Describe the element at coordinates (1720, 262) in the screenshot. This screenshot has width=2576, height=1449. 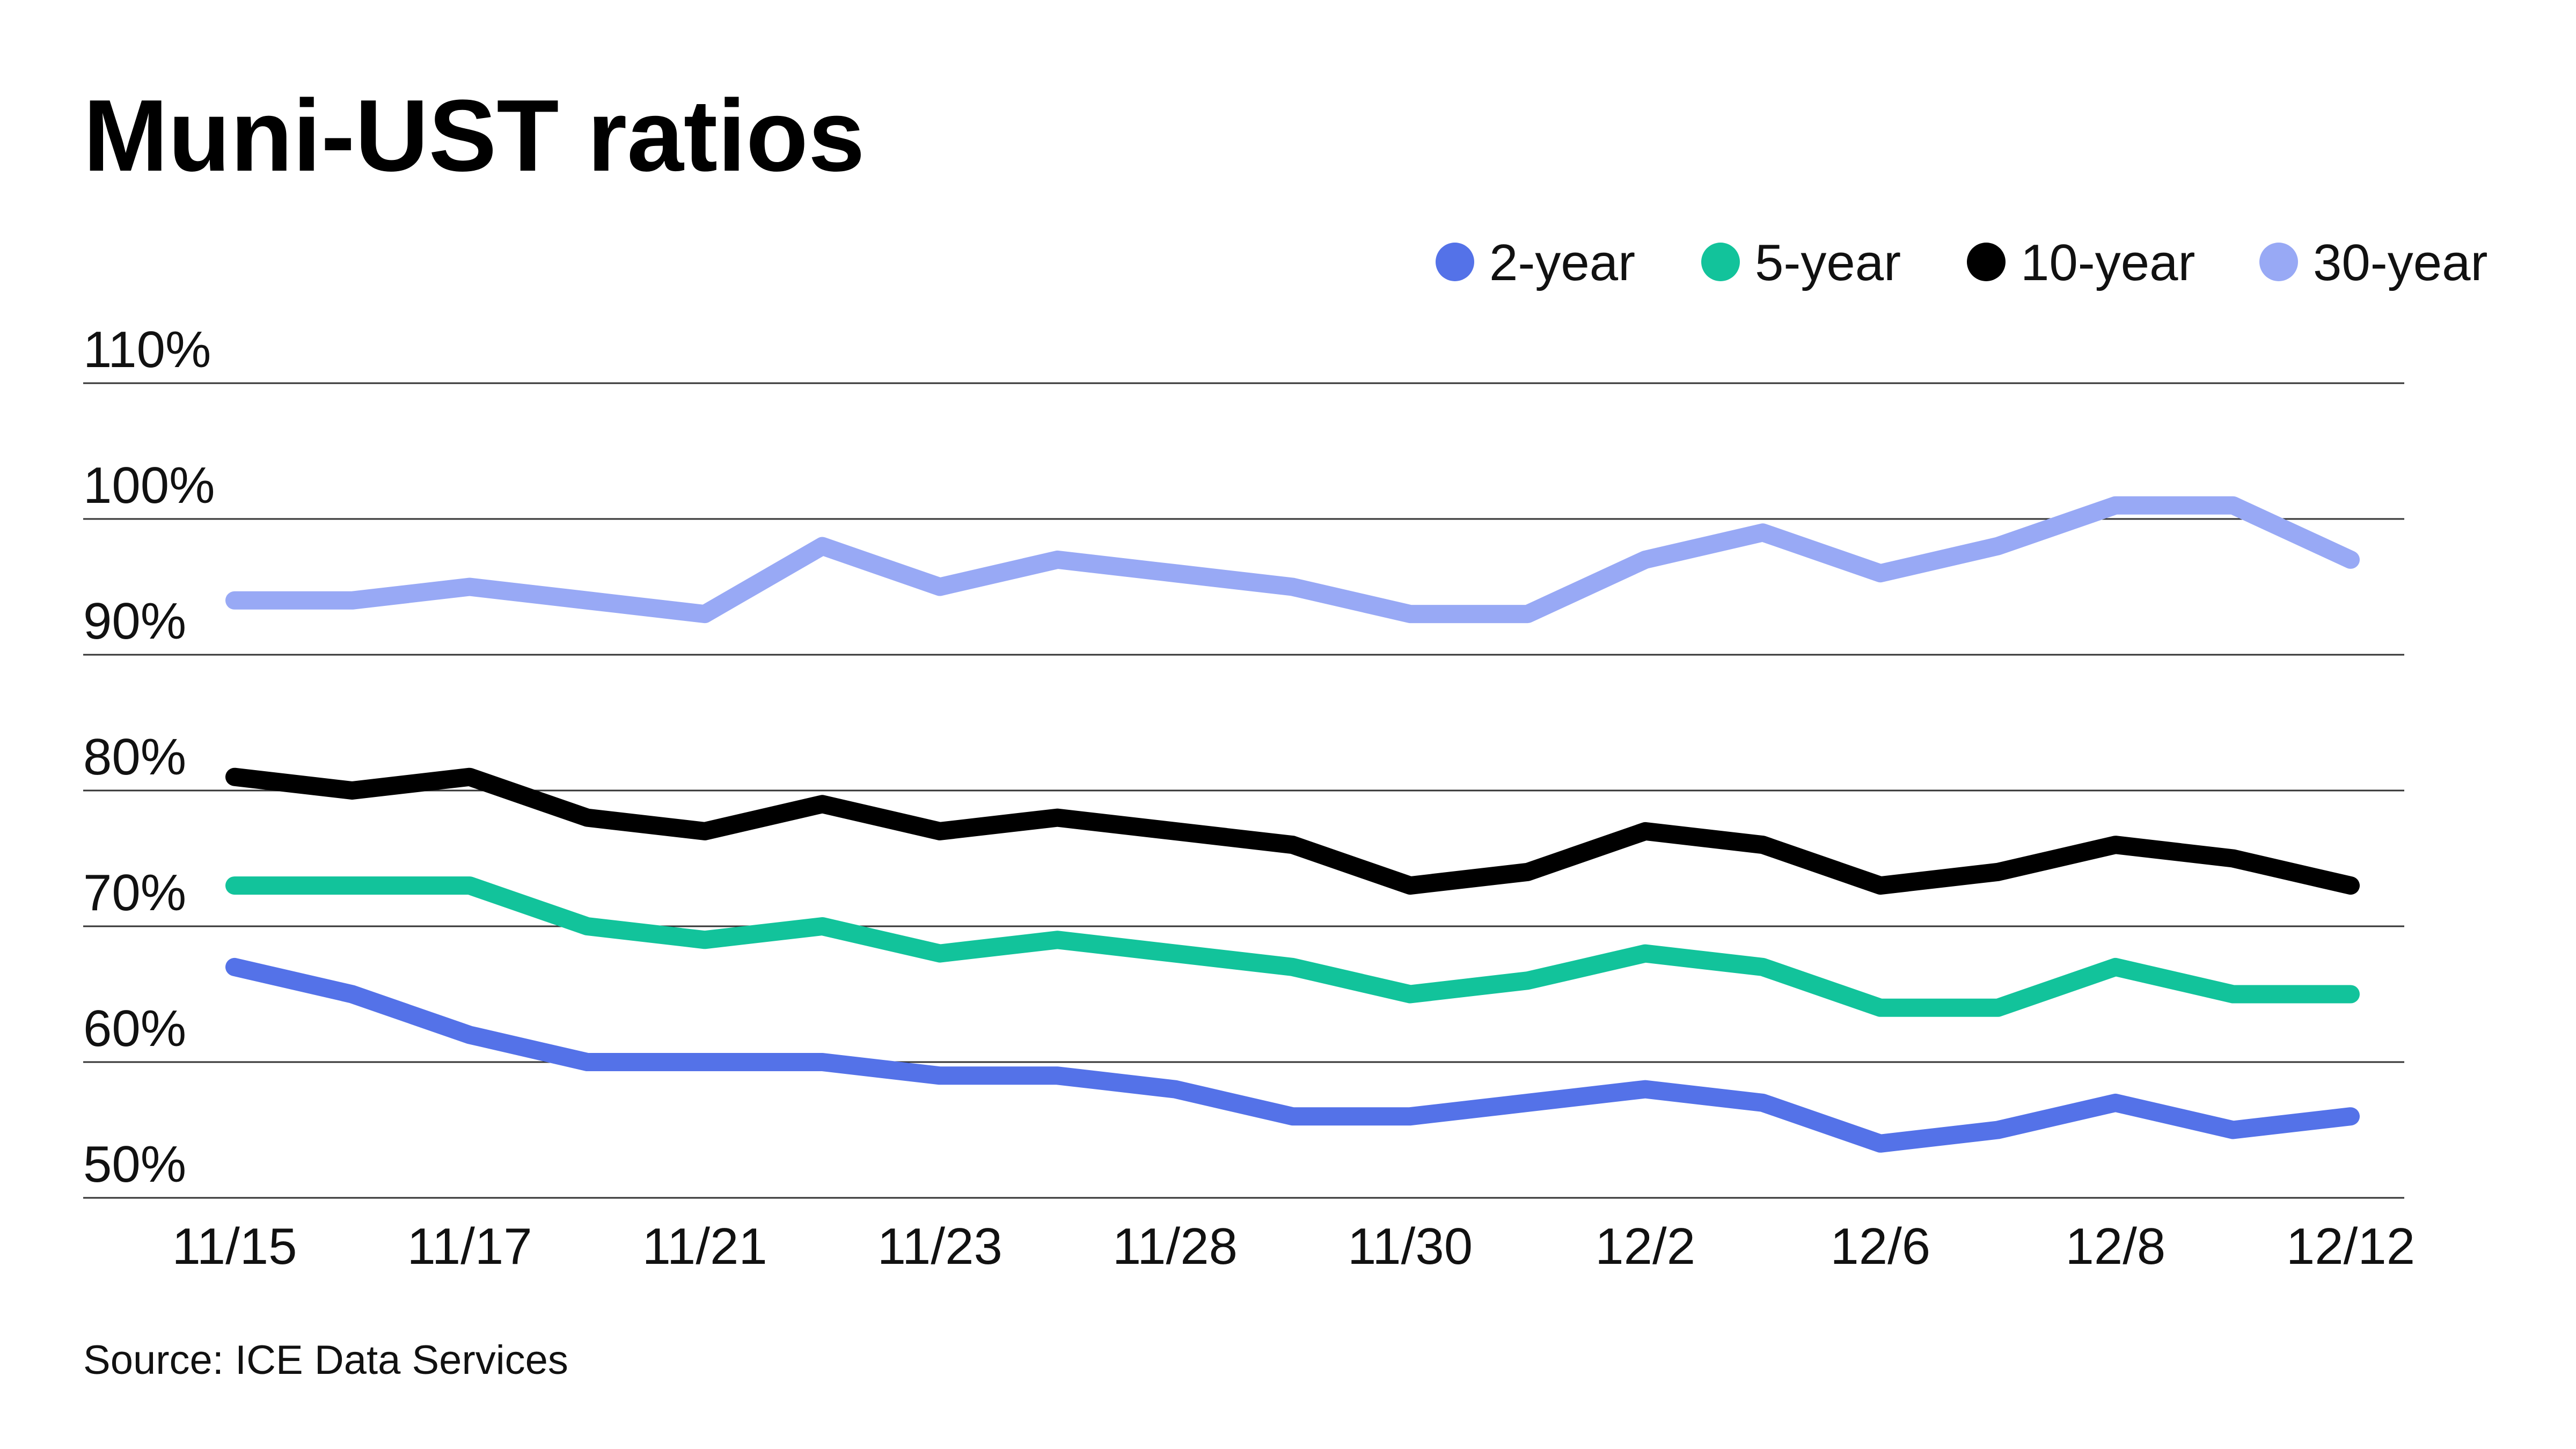
I see `legend-marker-5-year` at that location.